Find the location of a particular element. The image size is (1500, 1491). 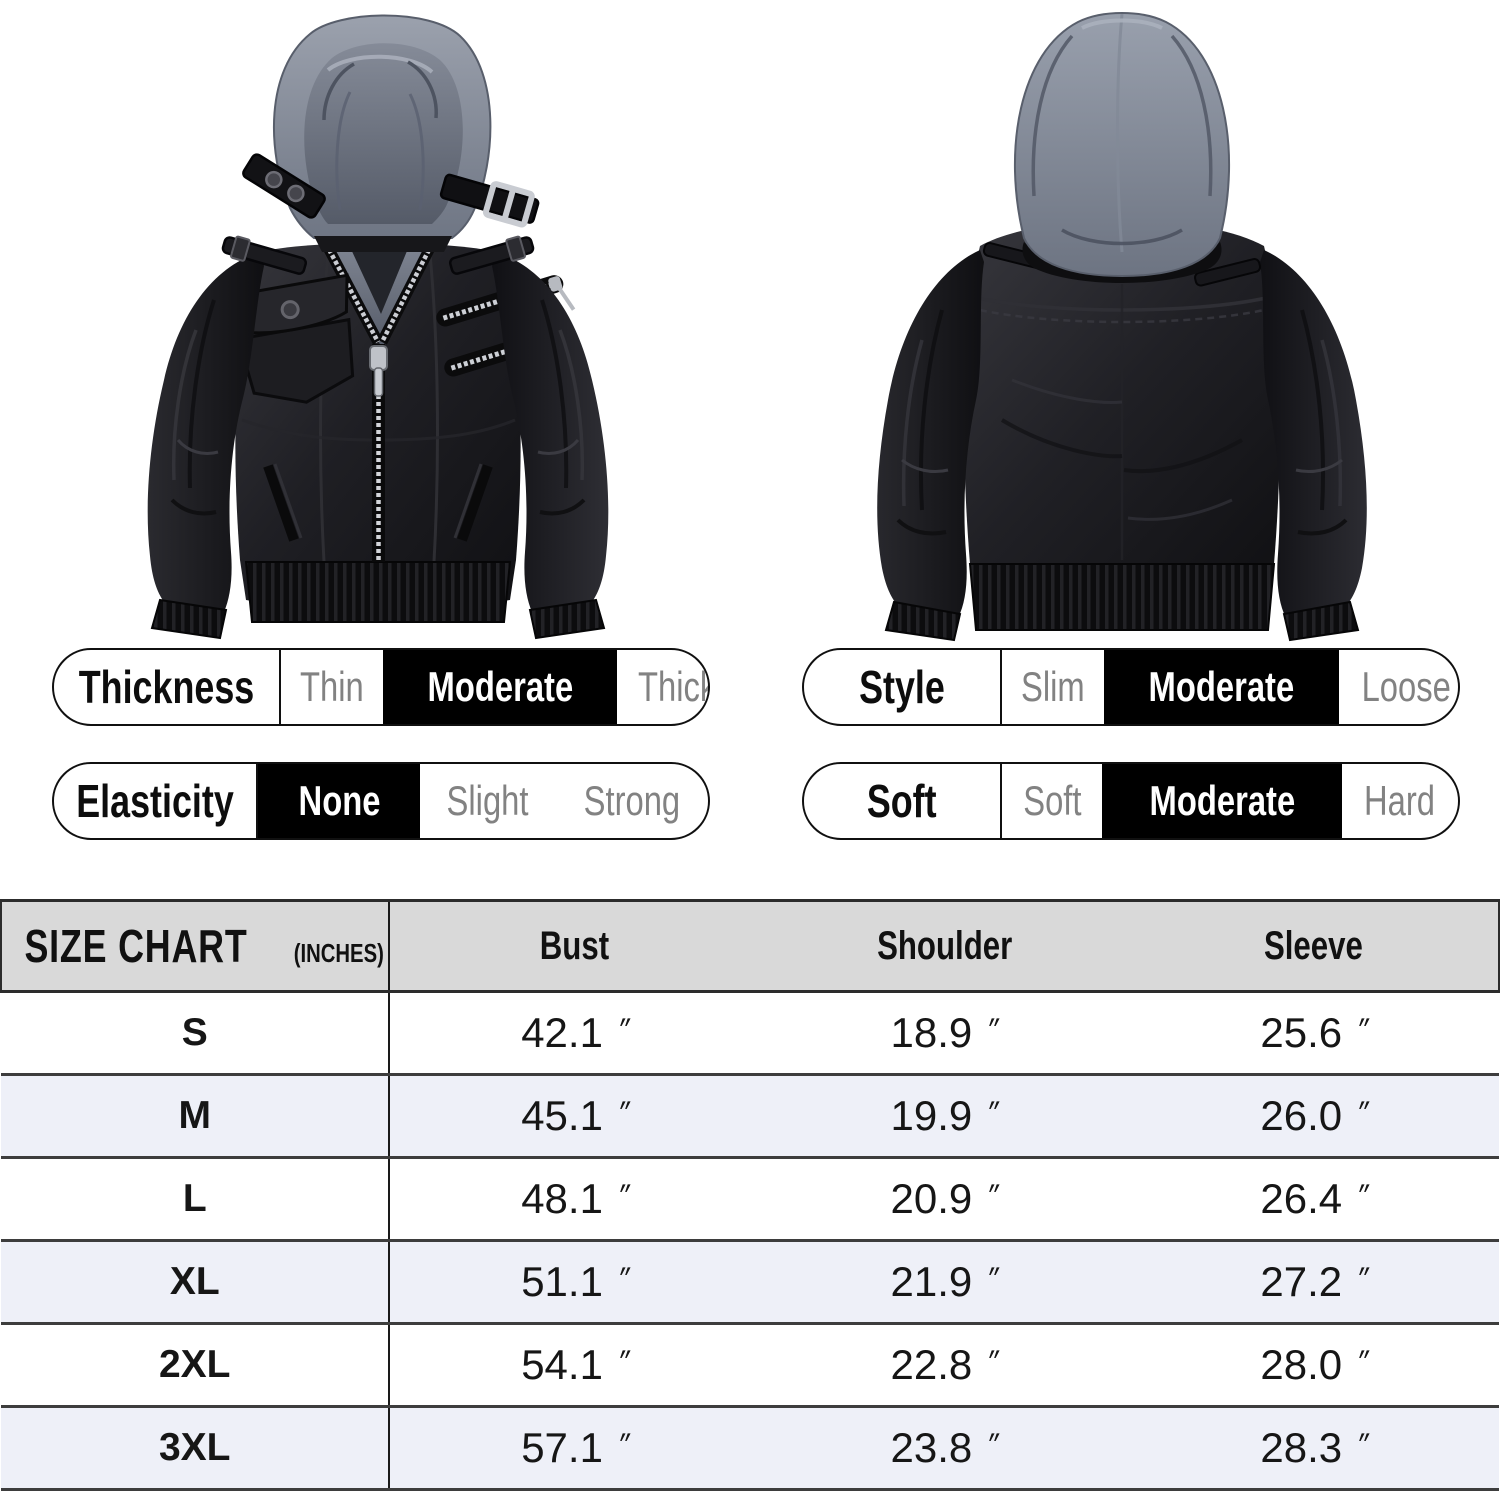

option-slim: Slim is located at coordinates (1053, 687).